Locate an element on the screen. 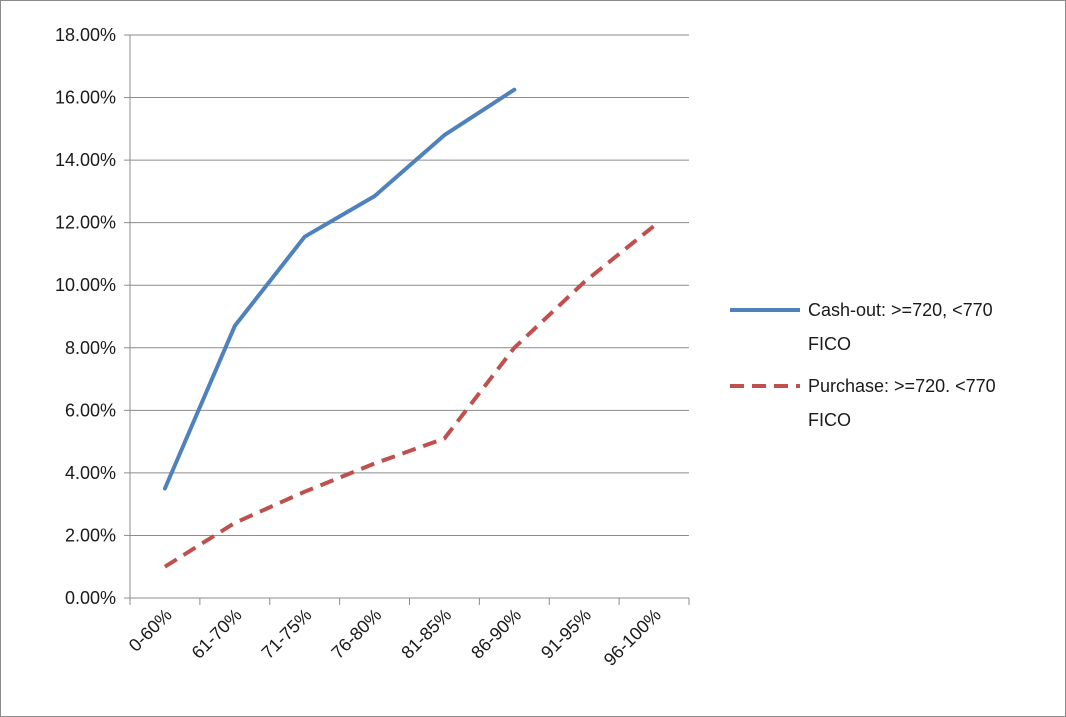 The height and width of the screenshot is (717, 1066). y-tick-label: 14.00% is located at coordinates (85, 160).